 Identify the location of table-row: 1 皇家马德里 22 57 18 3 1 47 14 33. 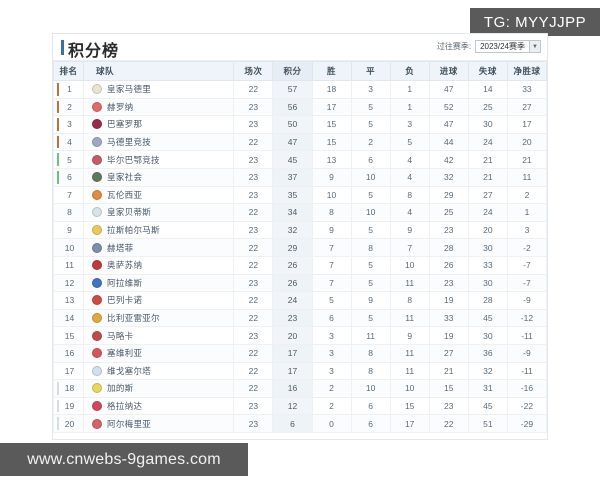
(300, 89).